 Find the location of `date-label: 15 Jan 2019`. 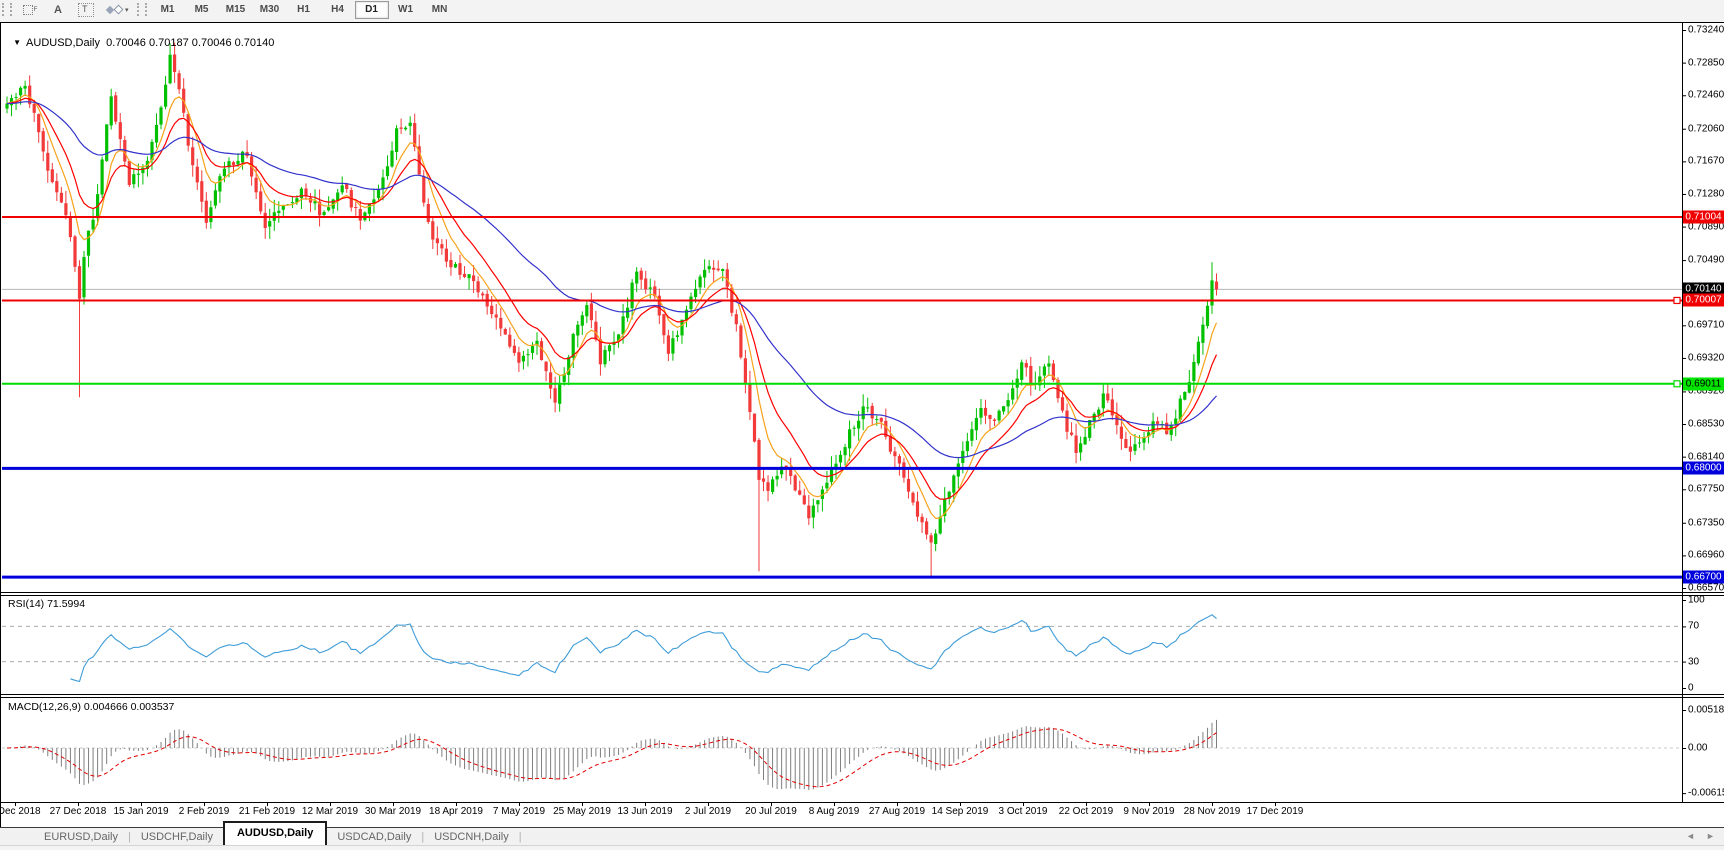

date-label: 15 Jan 2019 is located at coordinates (141, 811).